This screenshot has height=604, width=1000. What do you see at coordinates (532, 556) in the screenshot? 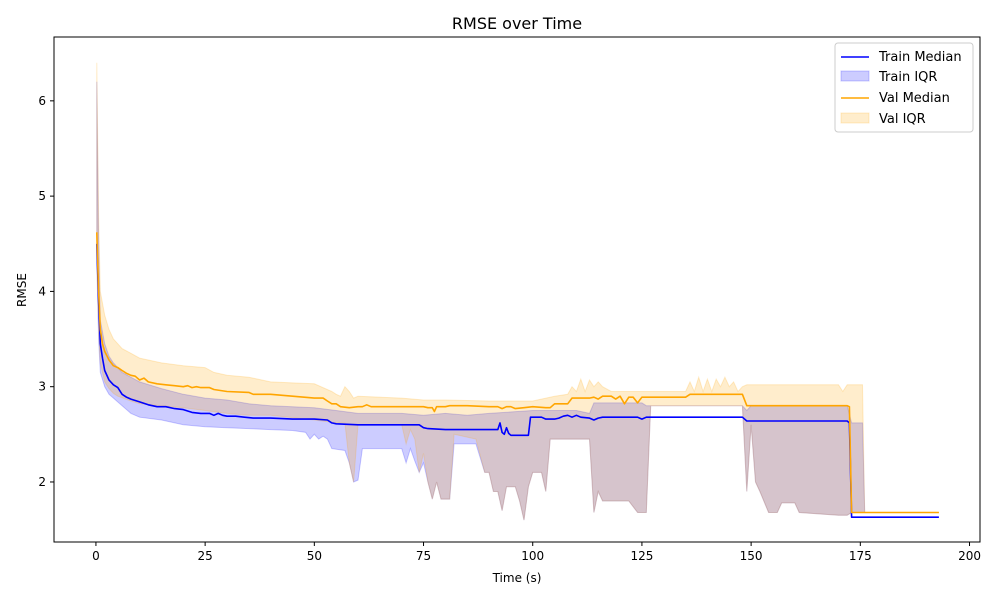
I see `x-tick-label: 100` at bounding box center [532, 556].